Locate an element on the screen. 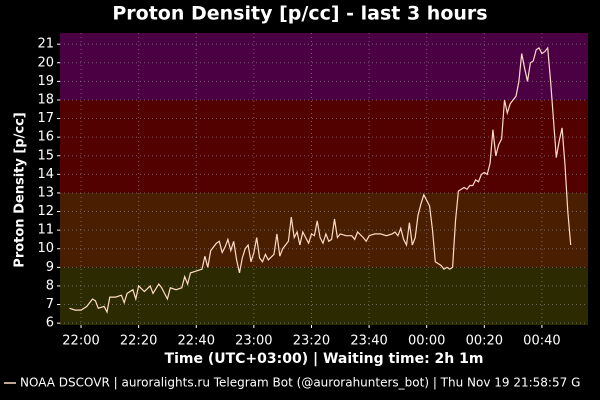  y-tick-label: 14 is located at coordinates (45, 174).